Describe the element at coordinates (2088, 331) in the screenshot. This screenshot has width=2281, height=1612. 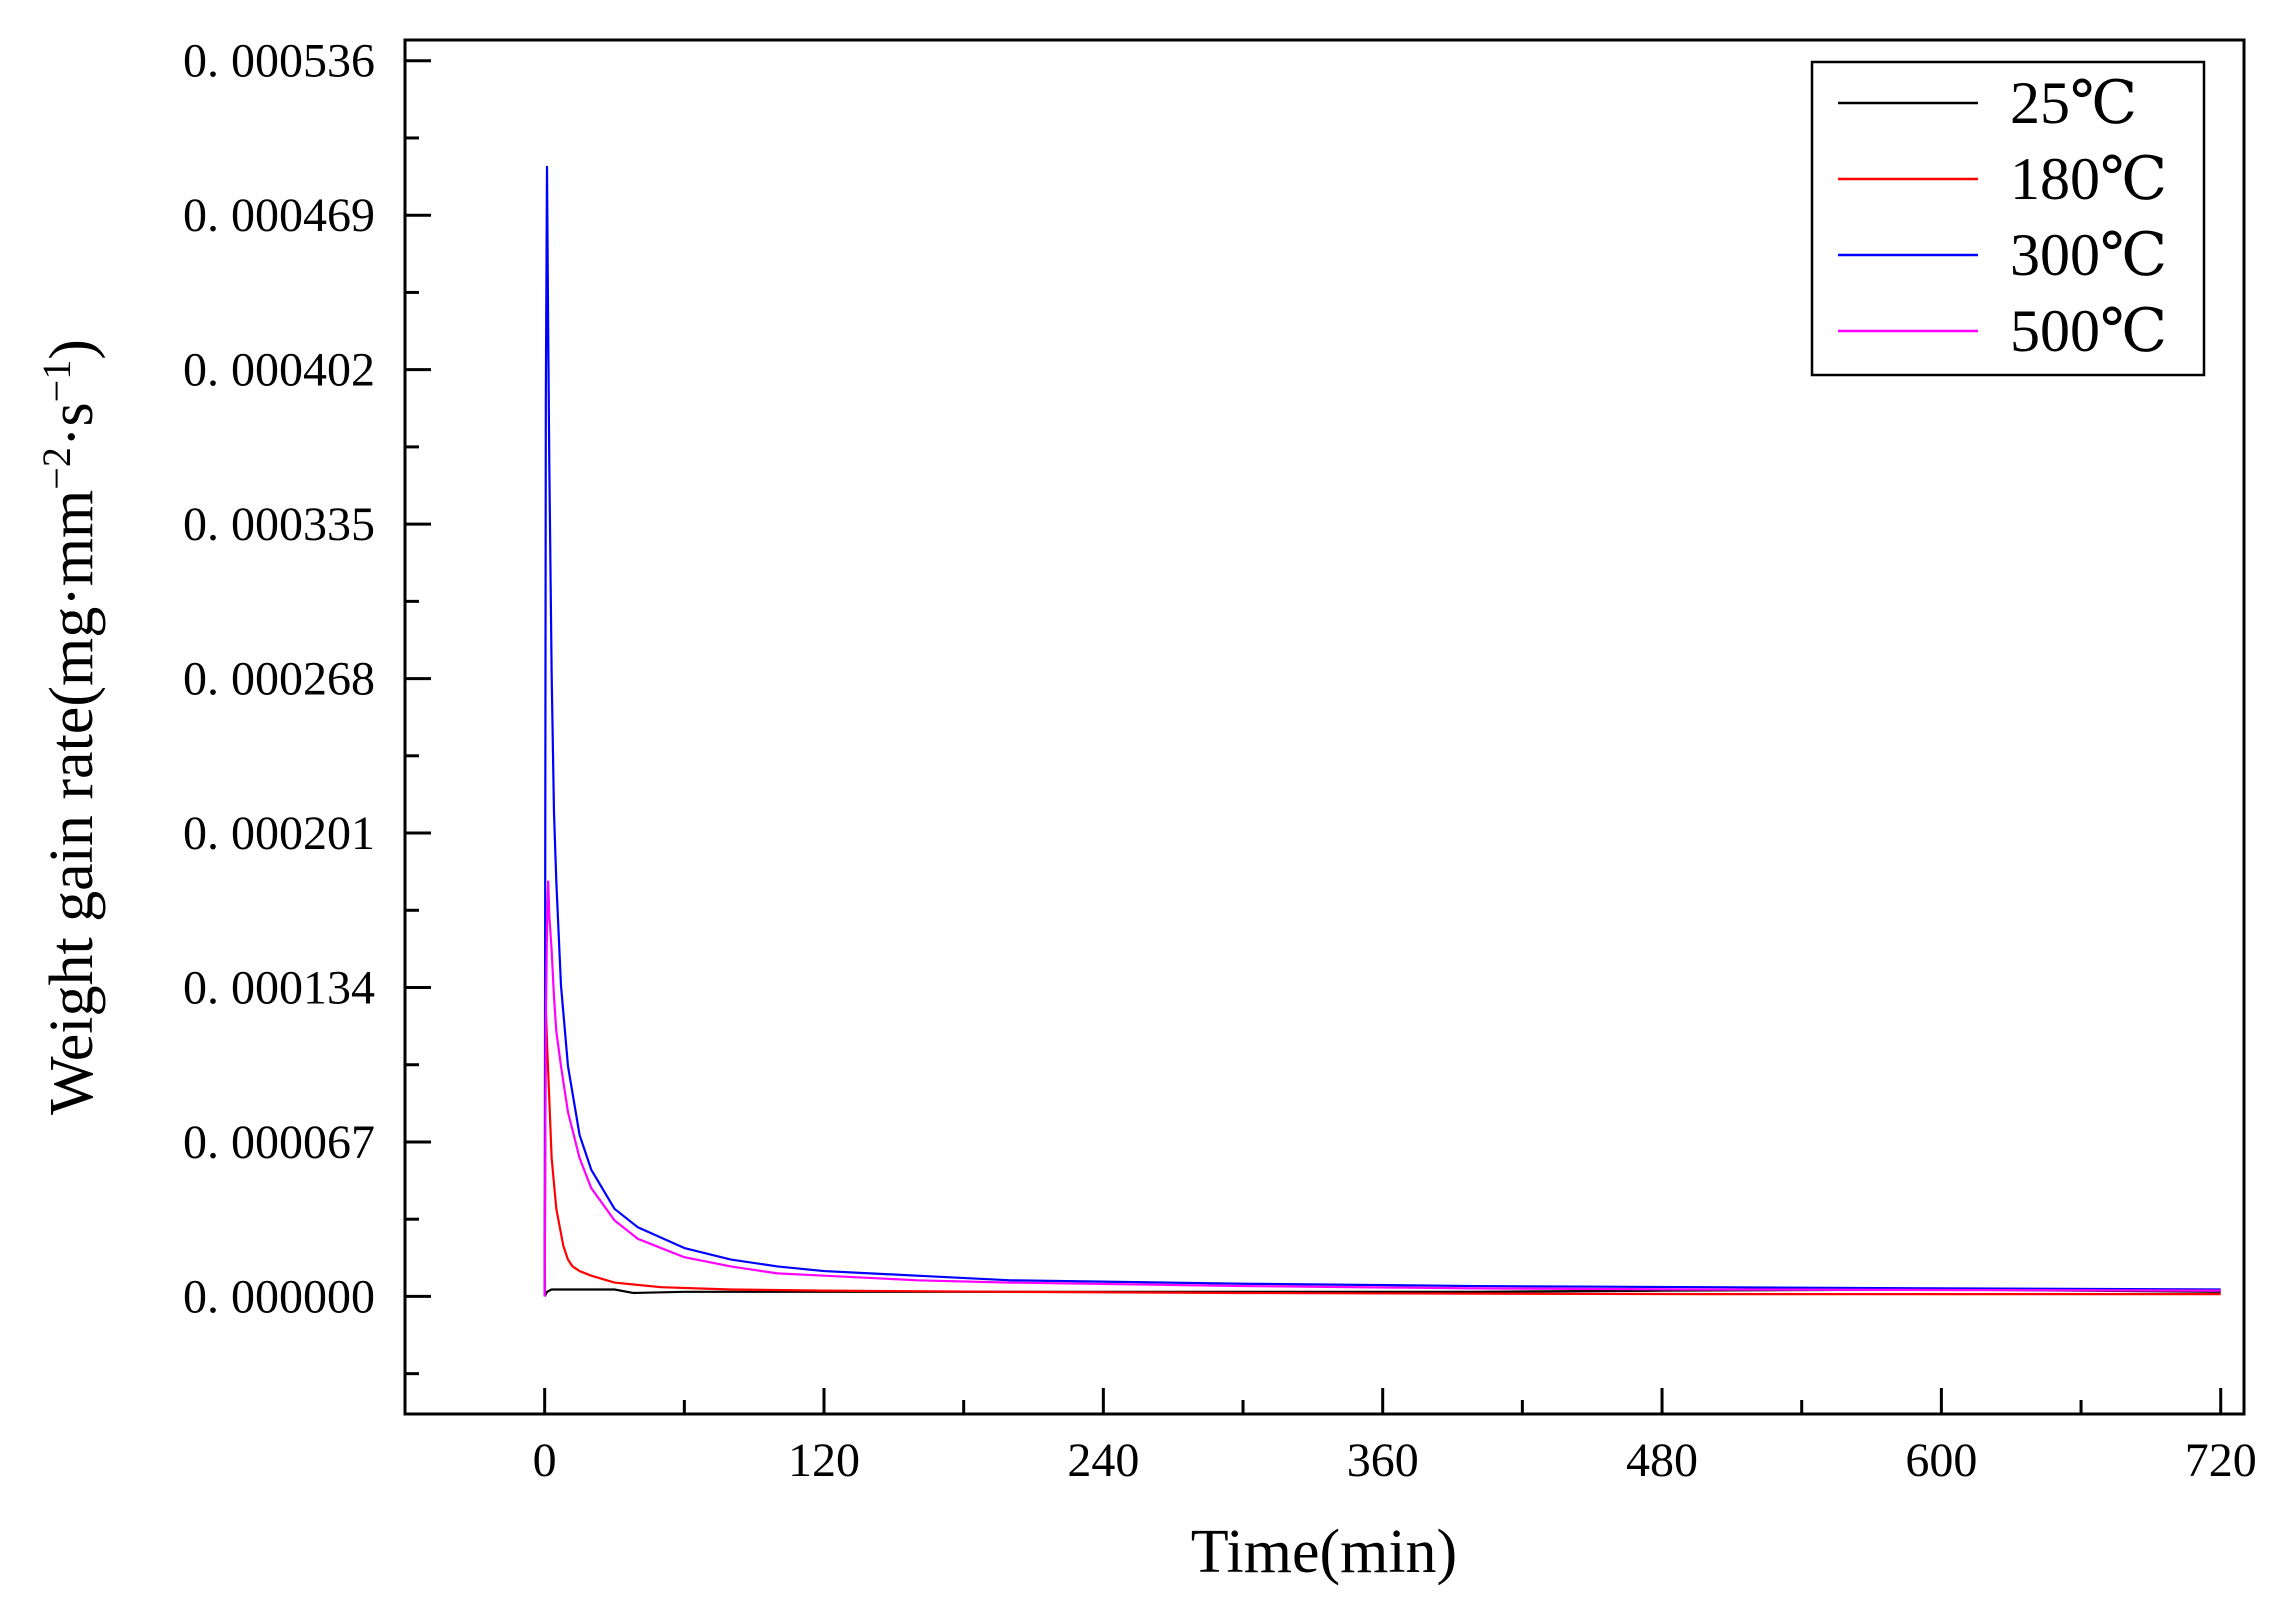
I see `legend-label: 500℃` at that location.